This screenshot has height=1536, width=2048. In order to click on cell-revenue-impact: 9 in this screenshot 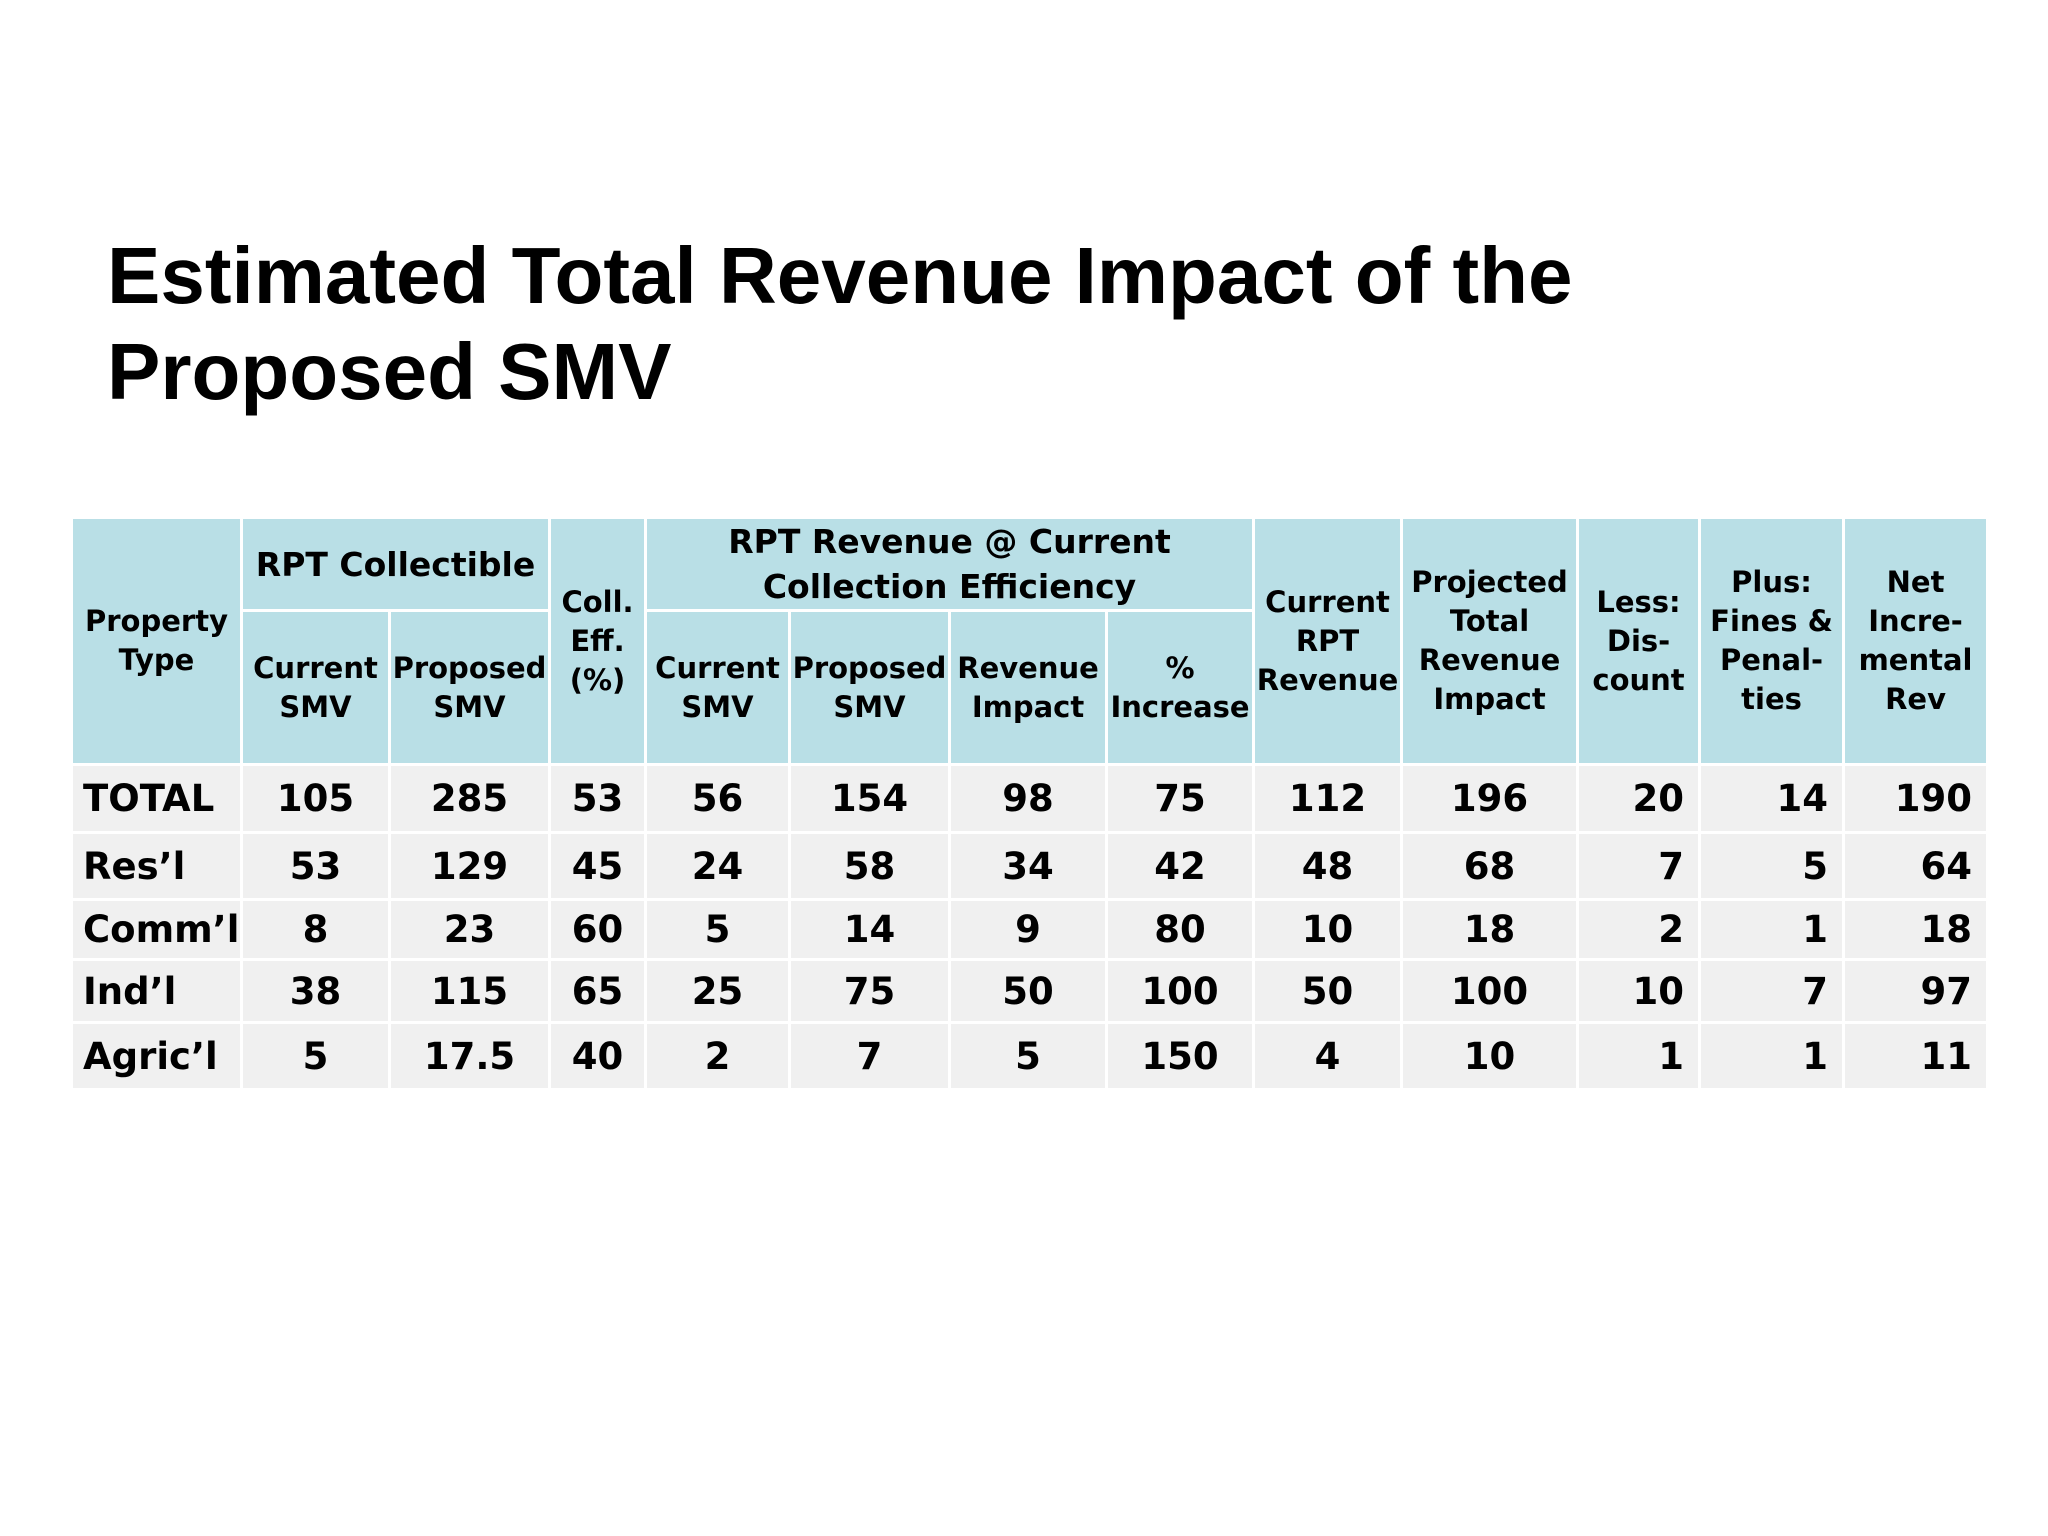, I will do `click(1028, 929)`.